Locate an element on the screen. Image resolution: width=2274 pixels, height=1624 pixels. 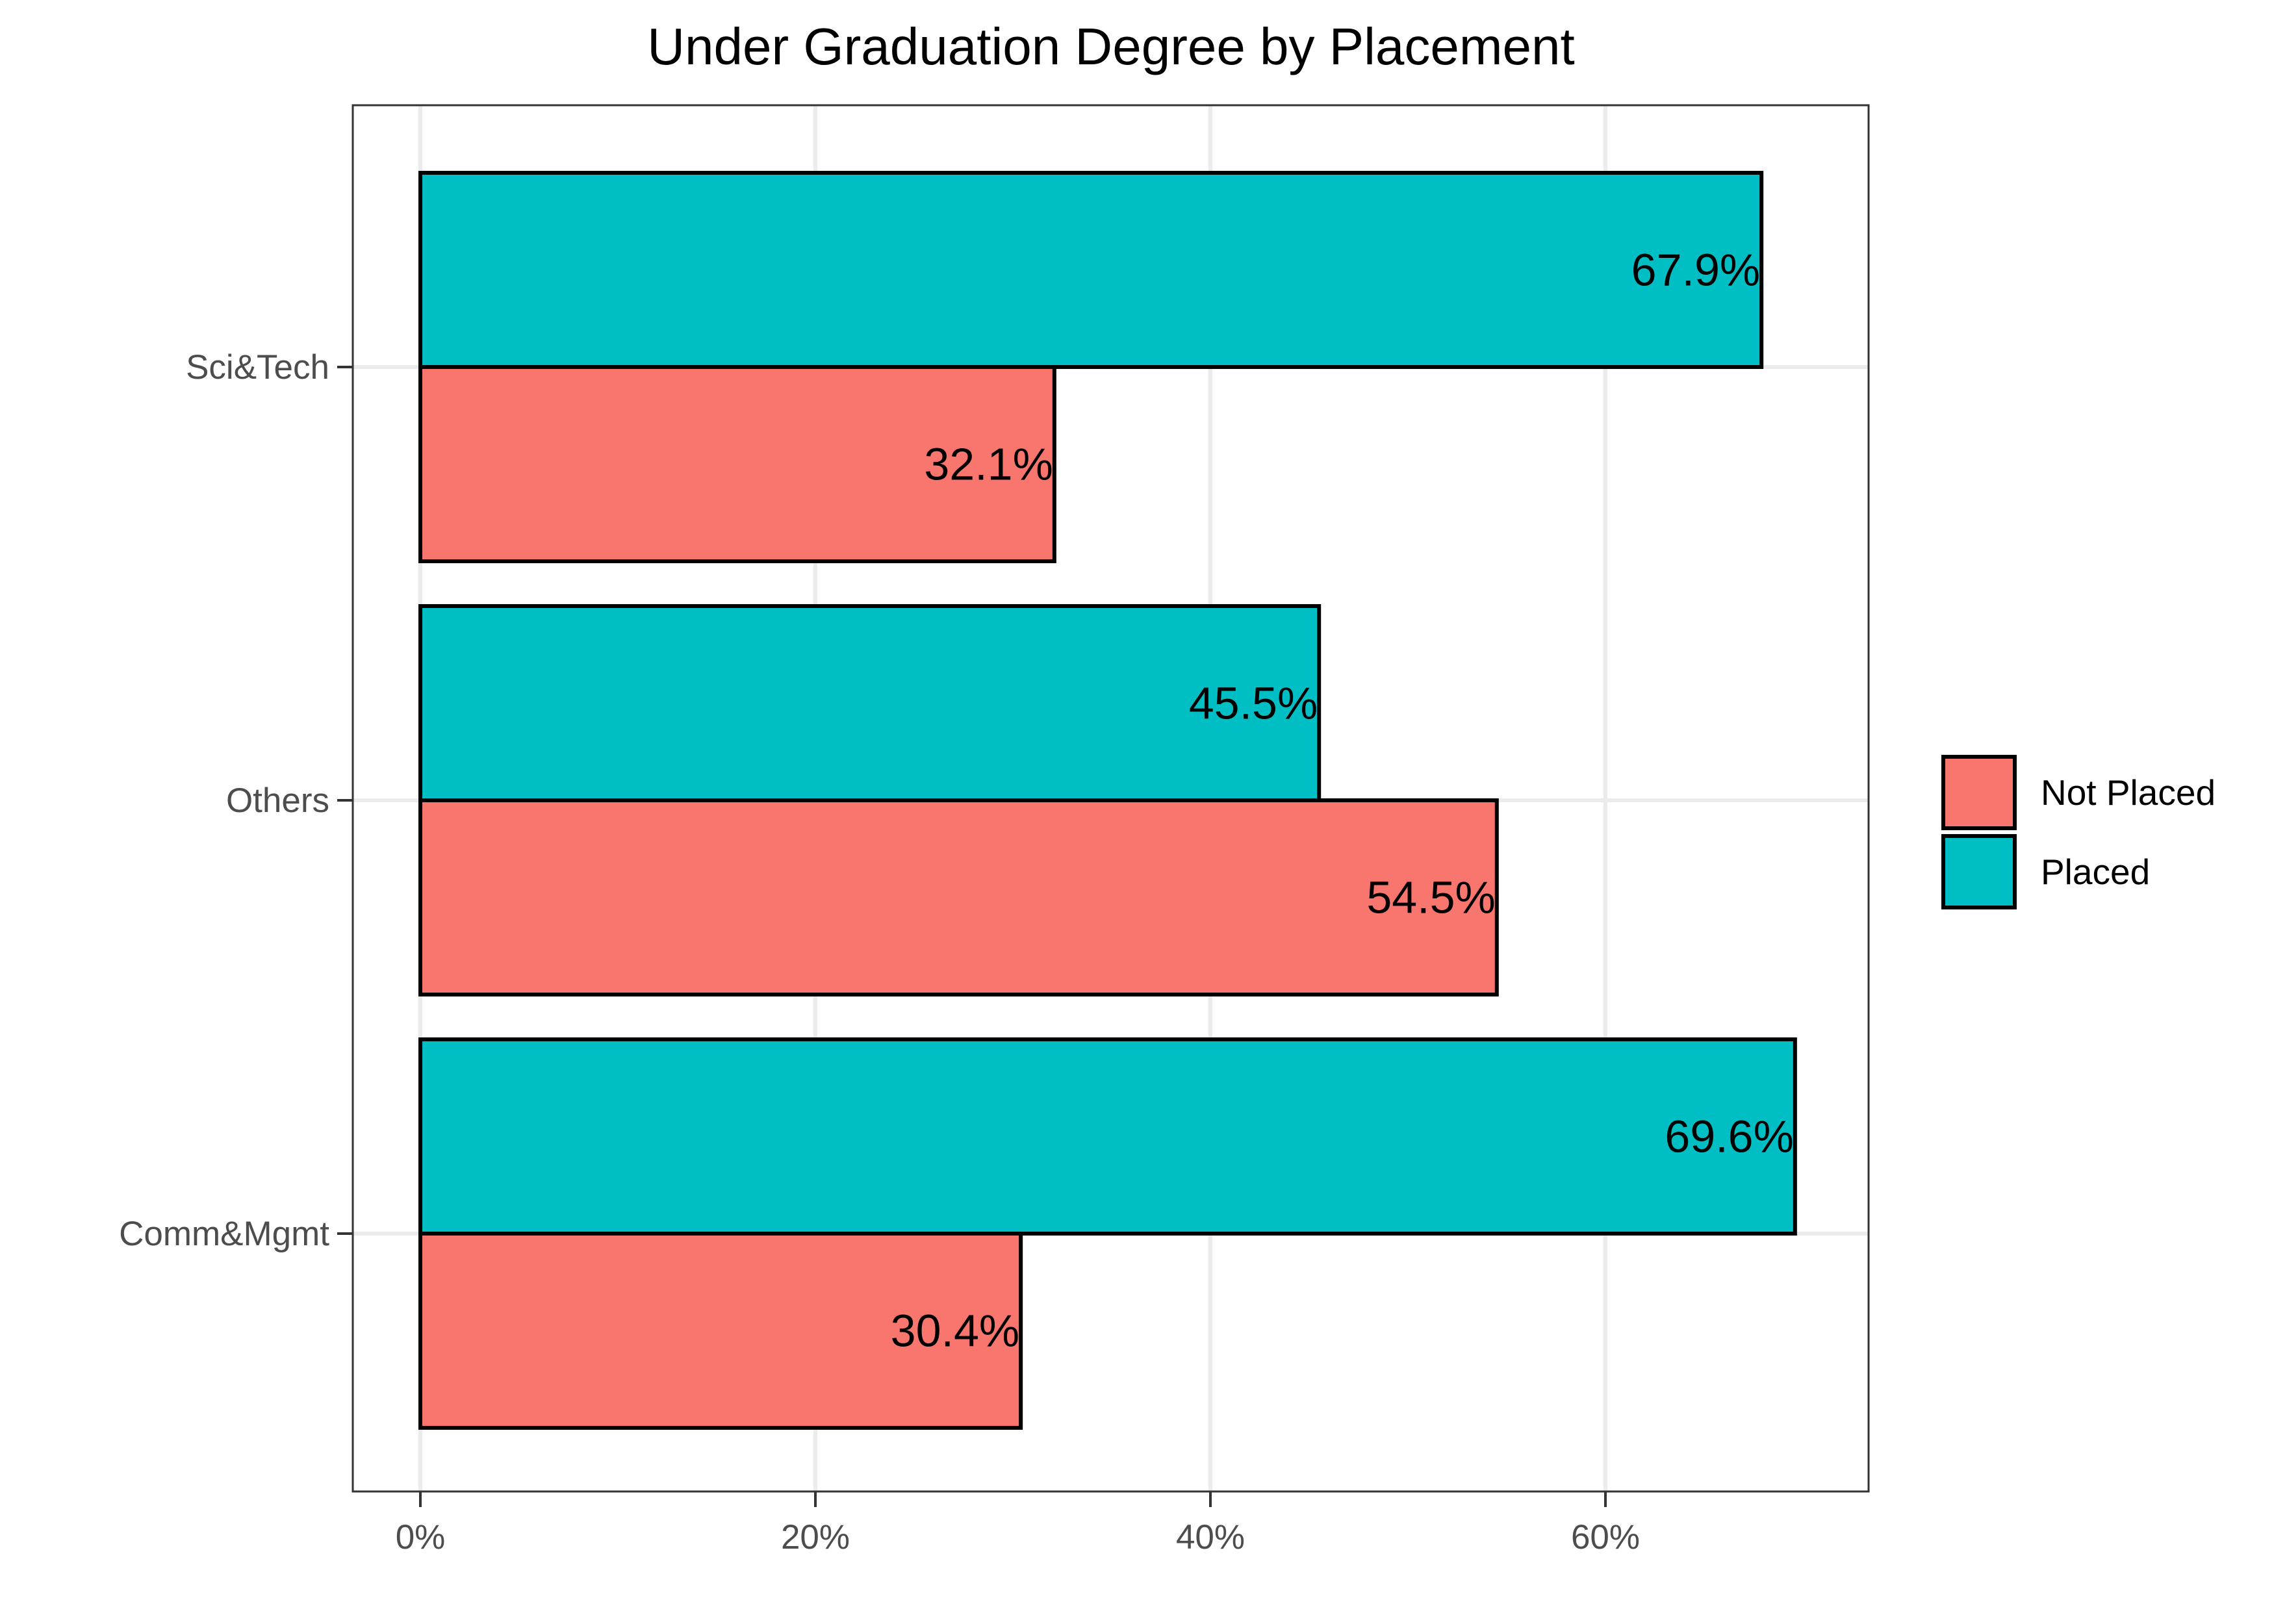
legend-key-not-placed is located at coordinates (1979, 792).